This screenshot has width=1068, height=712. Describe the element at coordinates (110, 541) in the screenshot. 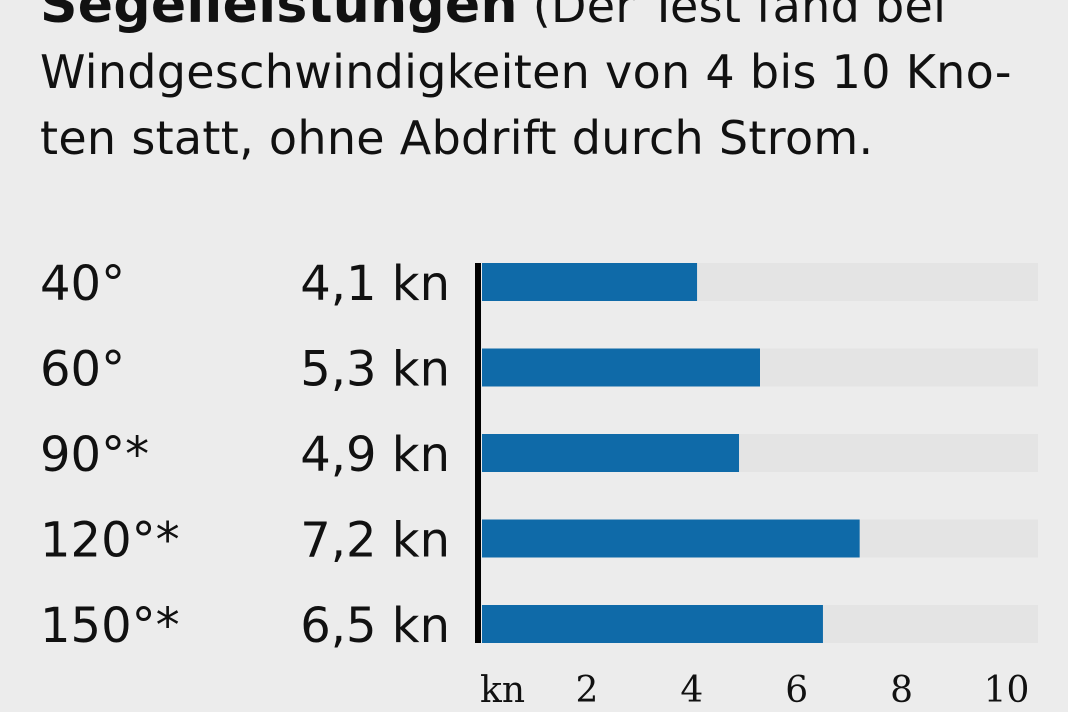

I see `category-label: 120°*` at that location.